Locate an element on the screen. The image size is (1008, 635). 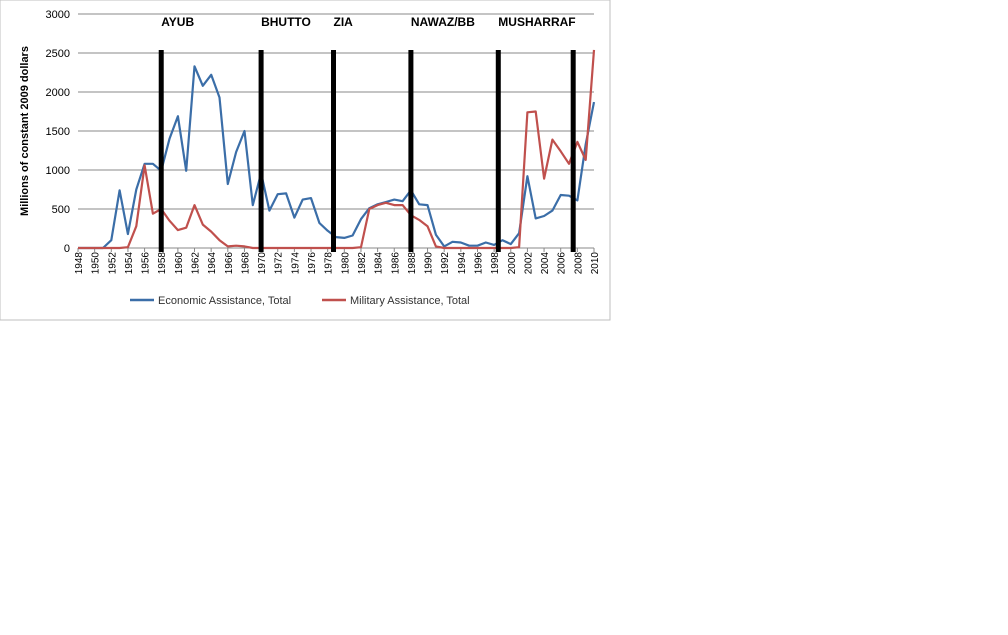
x-tick-label: 2008 is located at coordinates (578, 263).